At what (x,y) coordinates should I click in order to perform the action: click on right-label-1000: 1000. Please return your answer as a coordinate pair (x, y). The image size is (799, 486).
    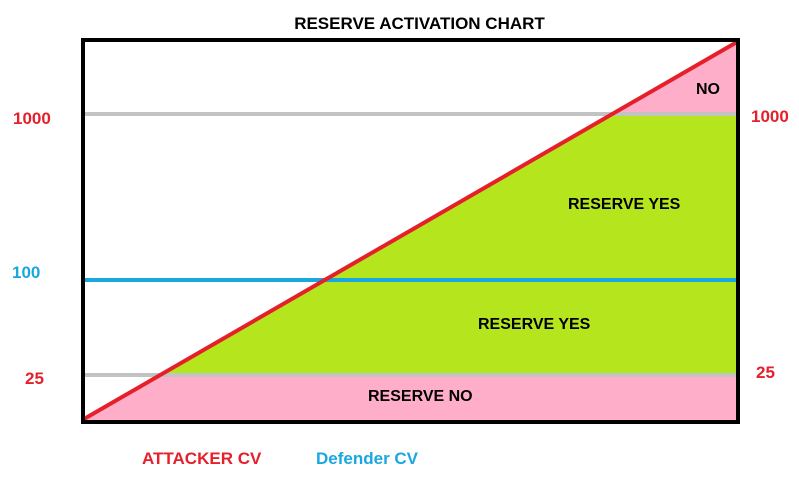
    Looking at the image, I should click on (770, 116).